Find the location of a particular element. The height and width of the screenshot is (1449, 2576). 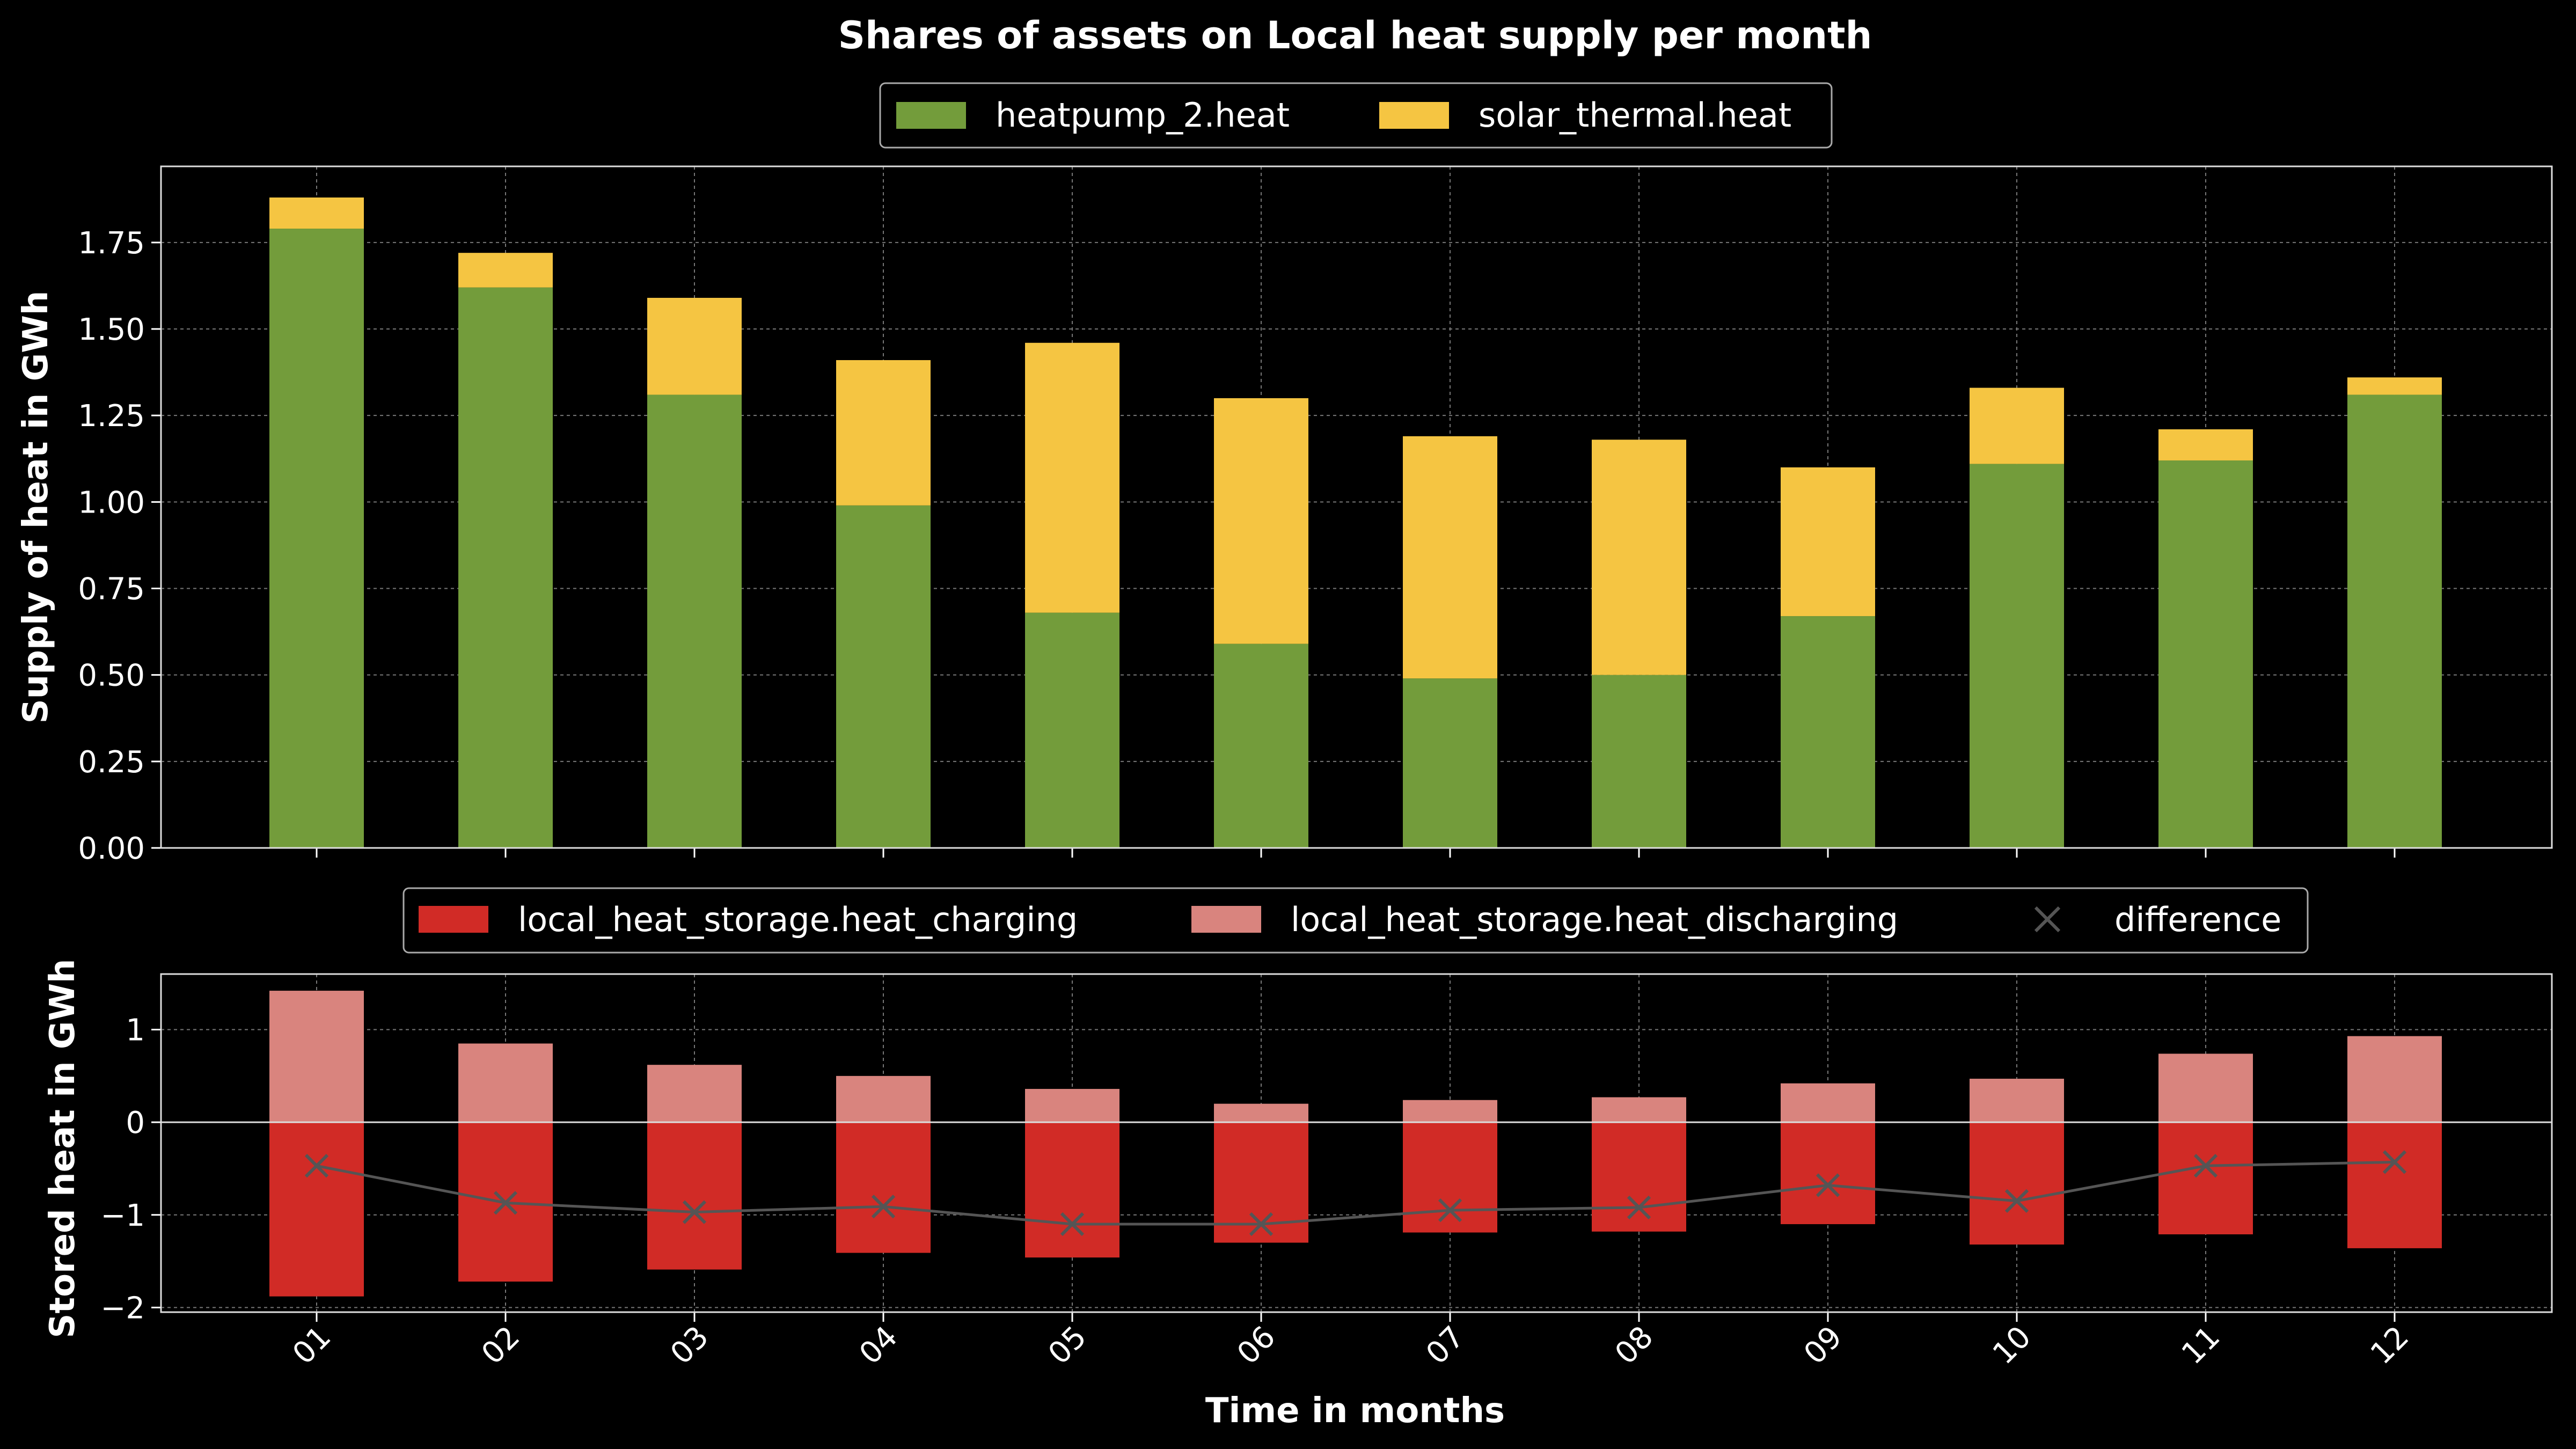

supply-y-tick-label: 1.00 is located at coordinates (111, 502).